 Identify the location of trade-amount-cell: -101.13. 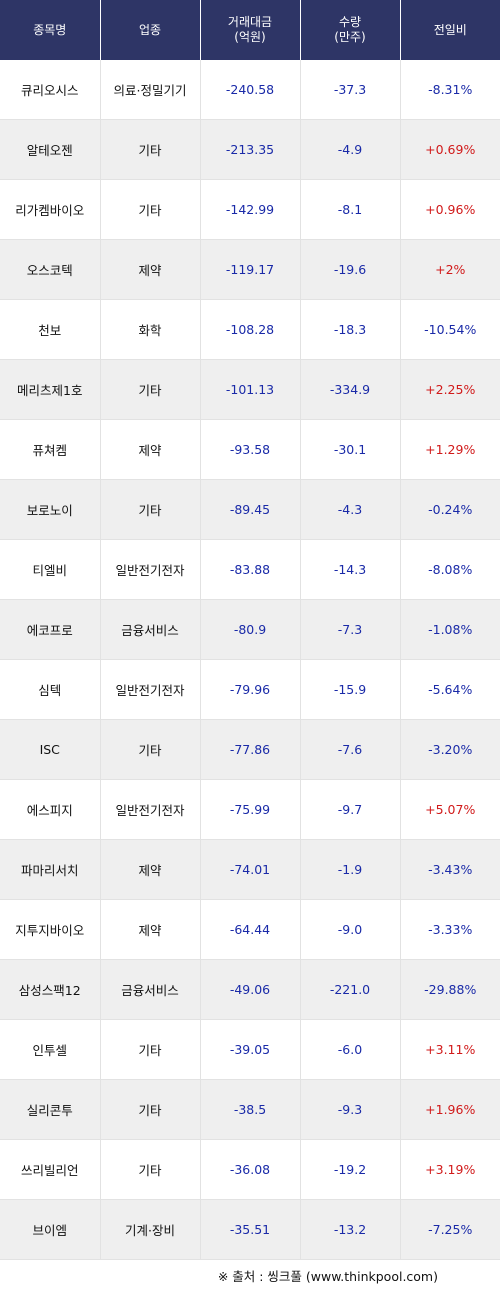
(250, 389).